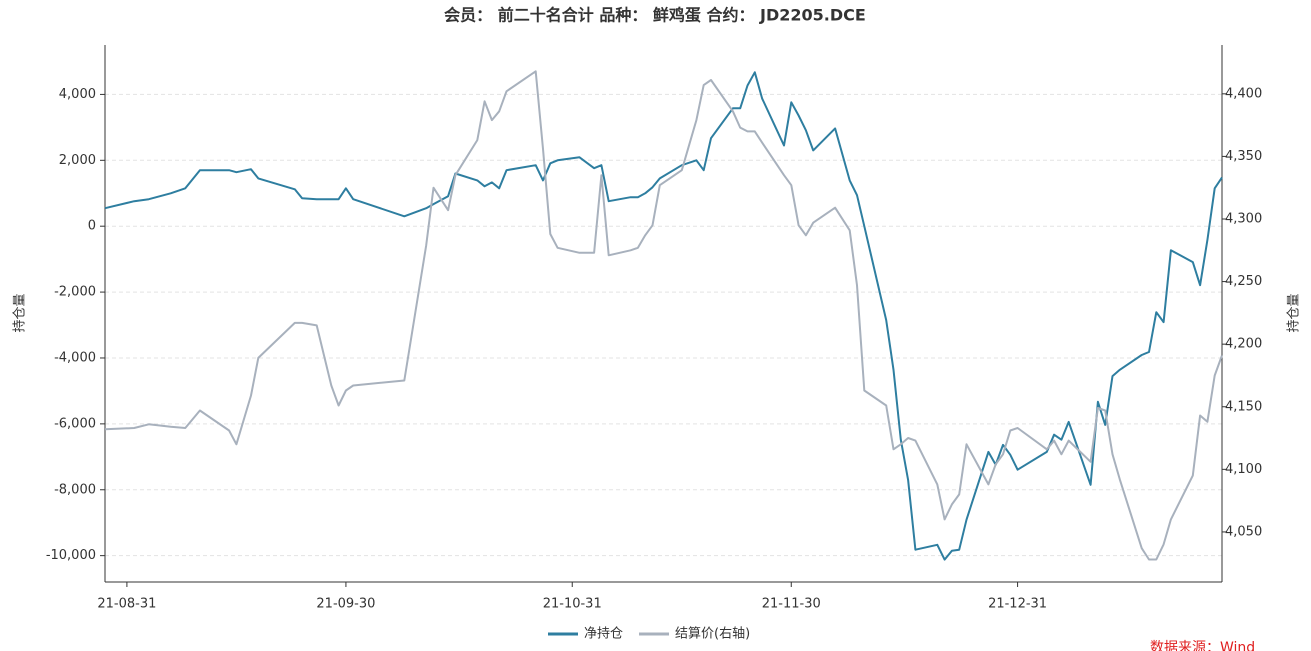  Describe the element at coordinates (603, 634) in the screenshot. I see `legend-label: 净持仓` at that location.